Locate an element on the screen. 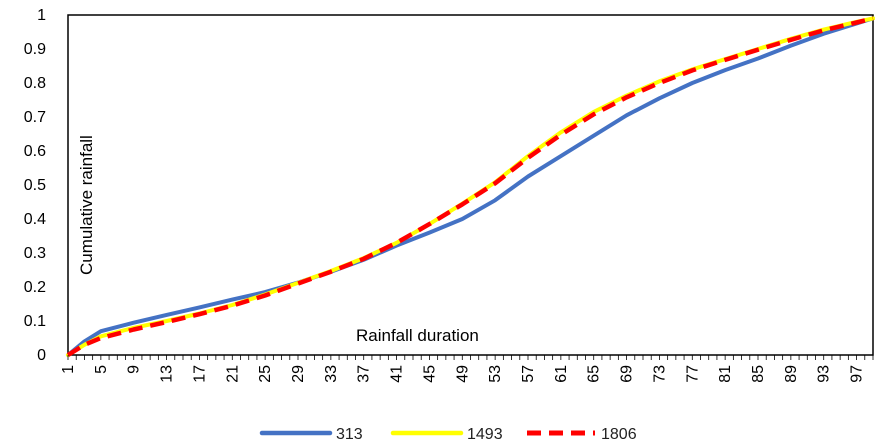  x-tick-label: 33 is located at coordinates (331, 374).